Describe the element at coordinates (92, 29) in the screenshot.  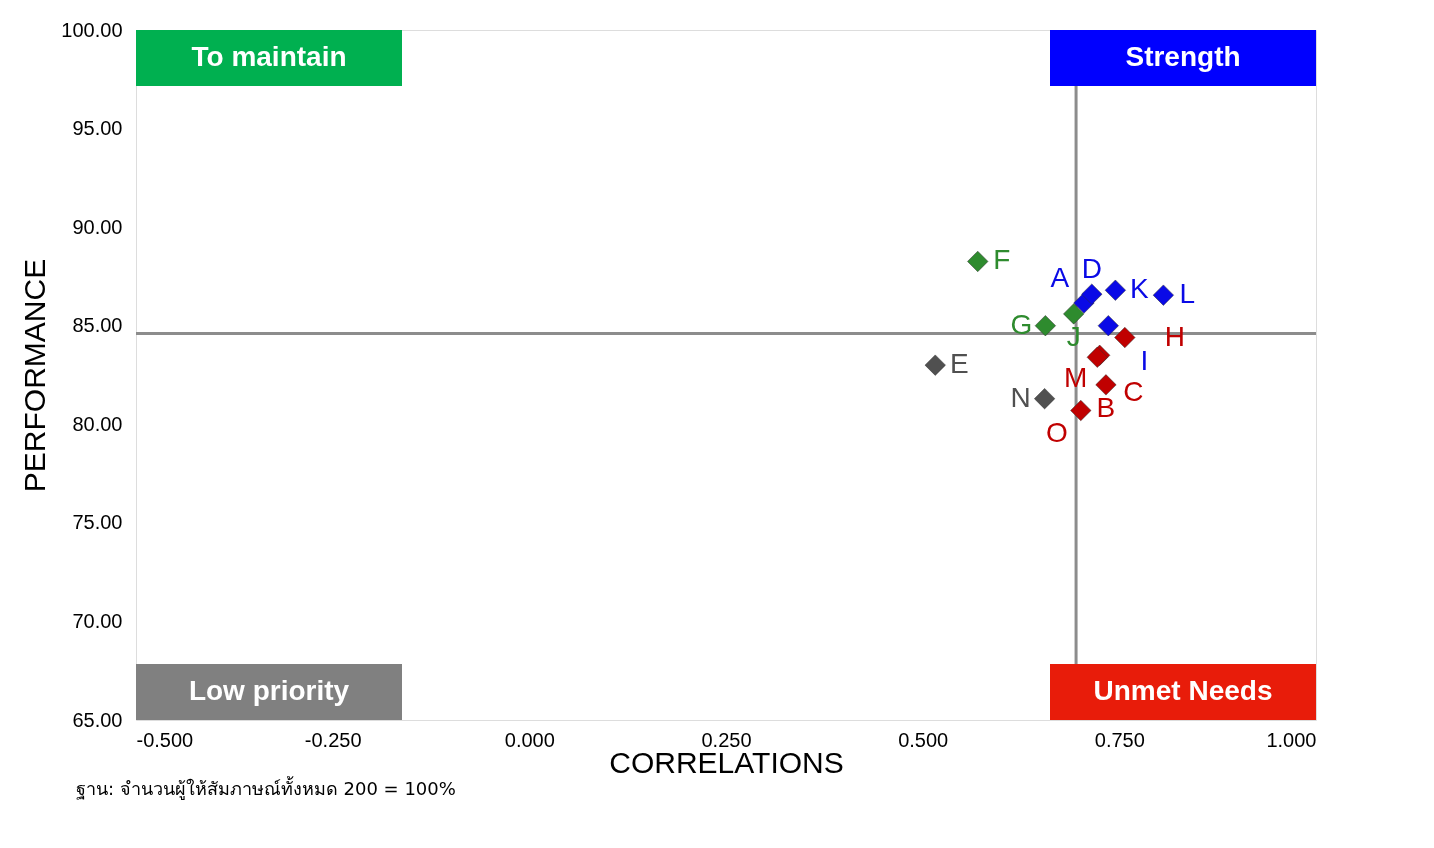
I see `y-tick-label: 100.00` at that location.